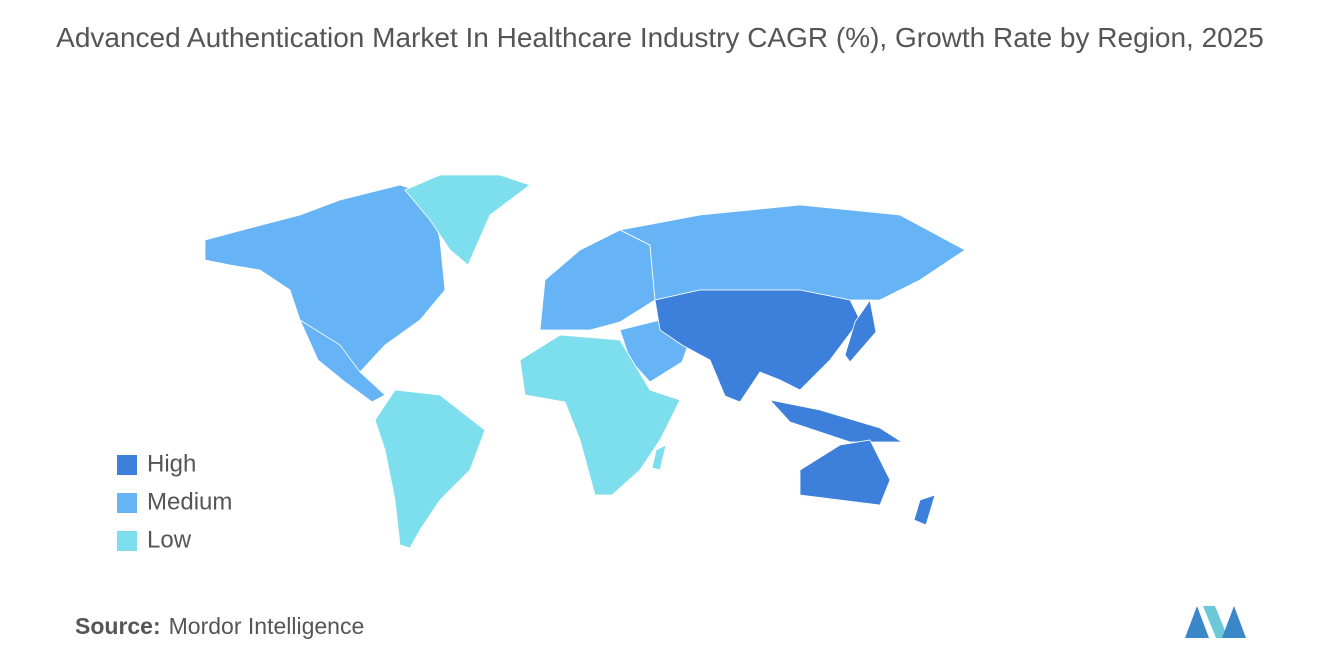 This screenshot has height=665, width=1320. What do you see at coordinates (118, 626) in the screenshot?
I see `source-label: Source:` at bounding box center [118, 626].